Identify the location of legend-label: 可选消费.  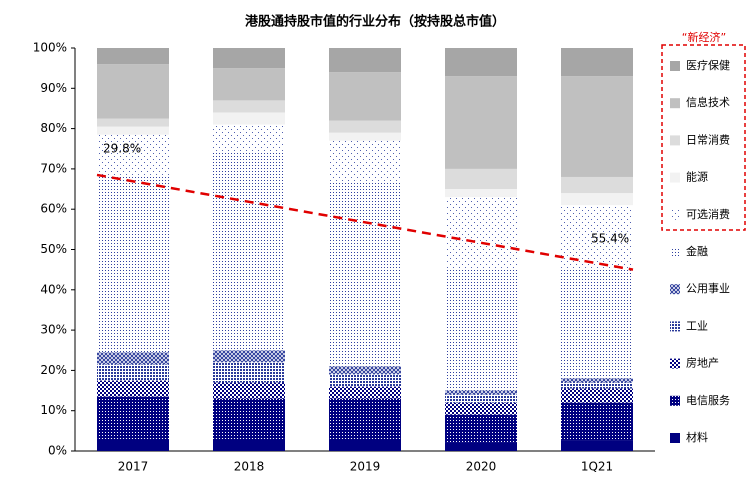
(708, 214).